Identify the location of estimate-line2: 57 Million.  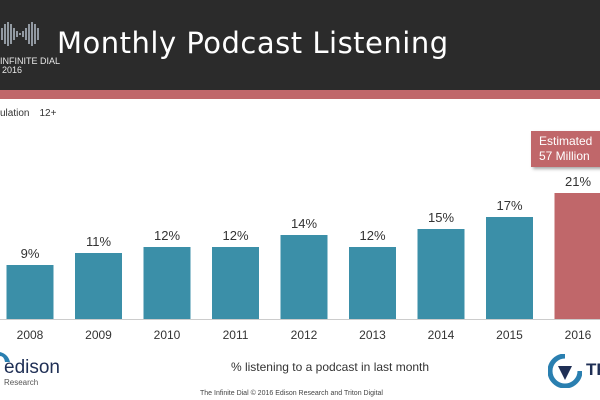
(564, 156).